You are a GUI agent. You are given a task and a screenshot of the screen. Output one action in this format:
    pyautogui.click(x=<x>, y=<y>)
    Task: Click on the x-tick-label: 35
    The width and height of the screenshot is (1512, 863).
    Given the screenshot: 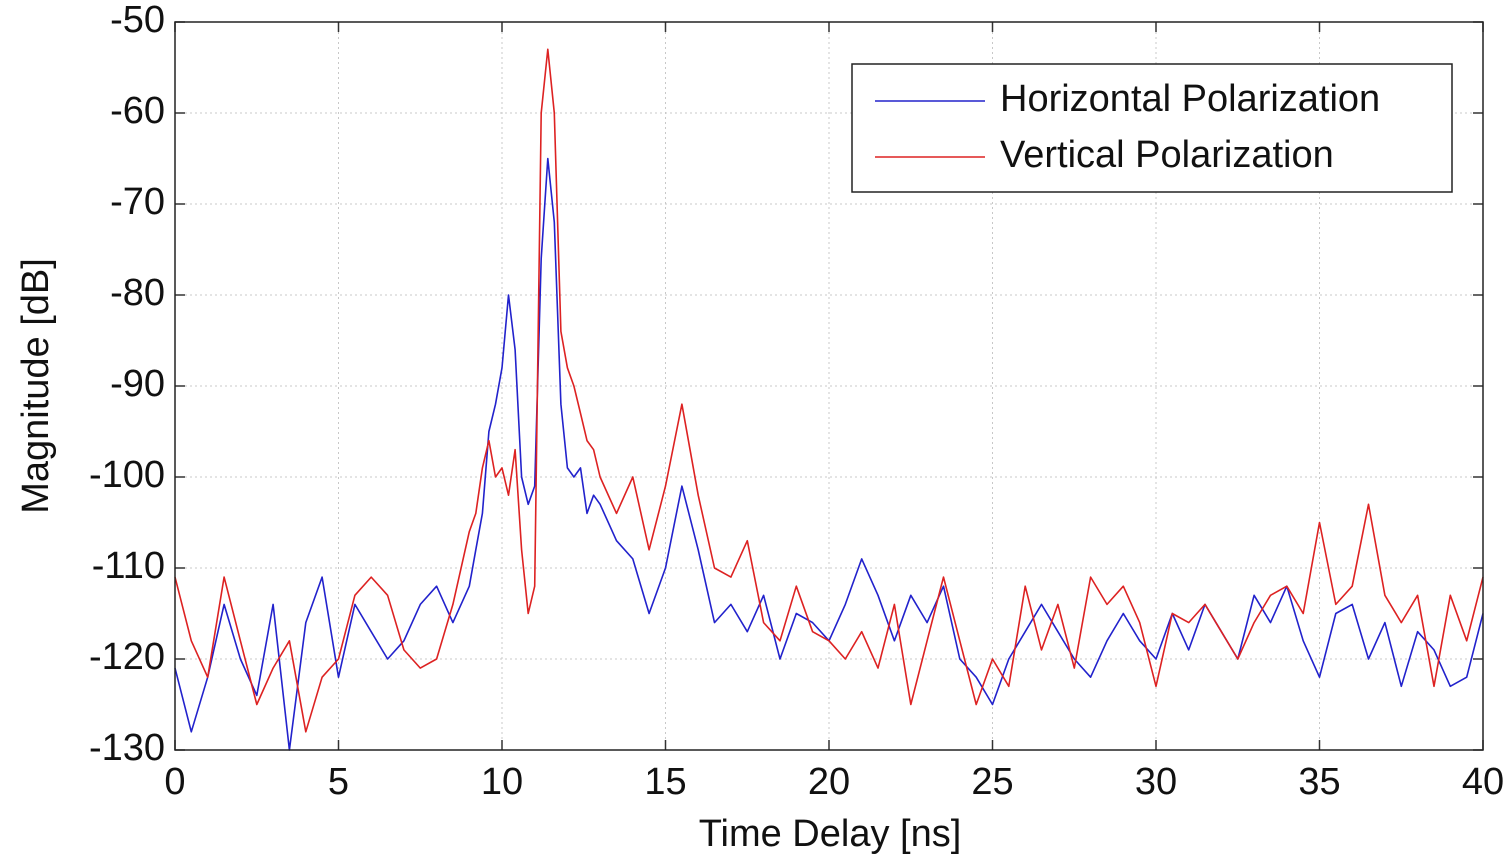 What is the action you would take?
    pyautogui.click(x=1319, y=782)
    